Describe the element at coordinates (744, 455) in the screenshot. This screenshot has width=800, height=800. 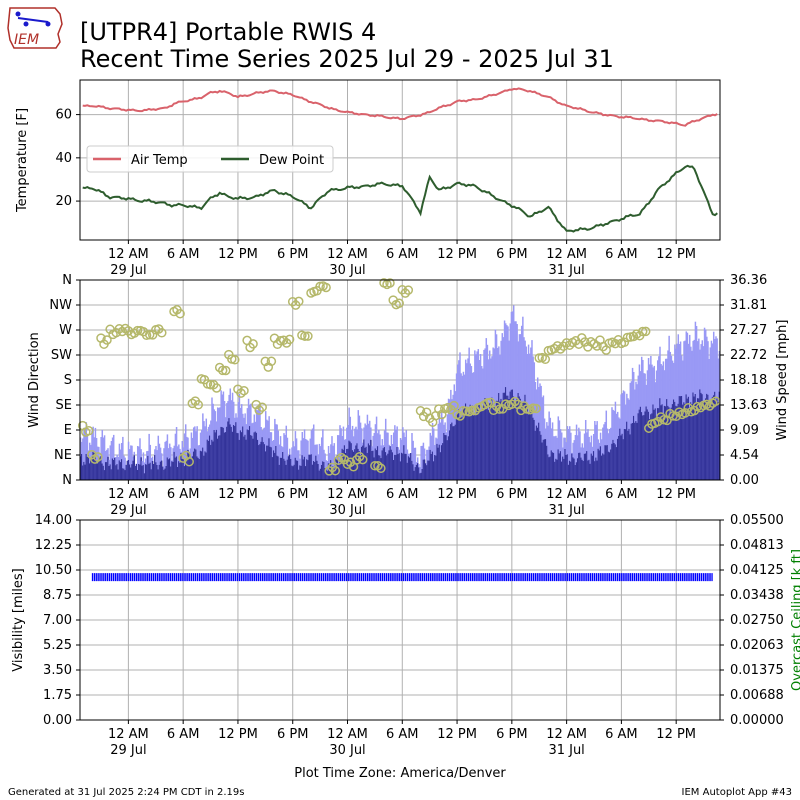
I see `y2-tick-label: 4.54` at that location.